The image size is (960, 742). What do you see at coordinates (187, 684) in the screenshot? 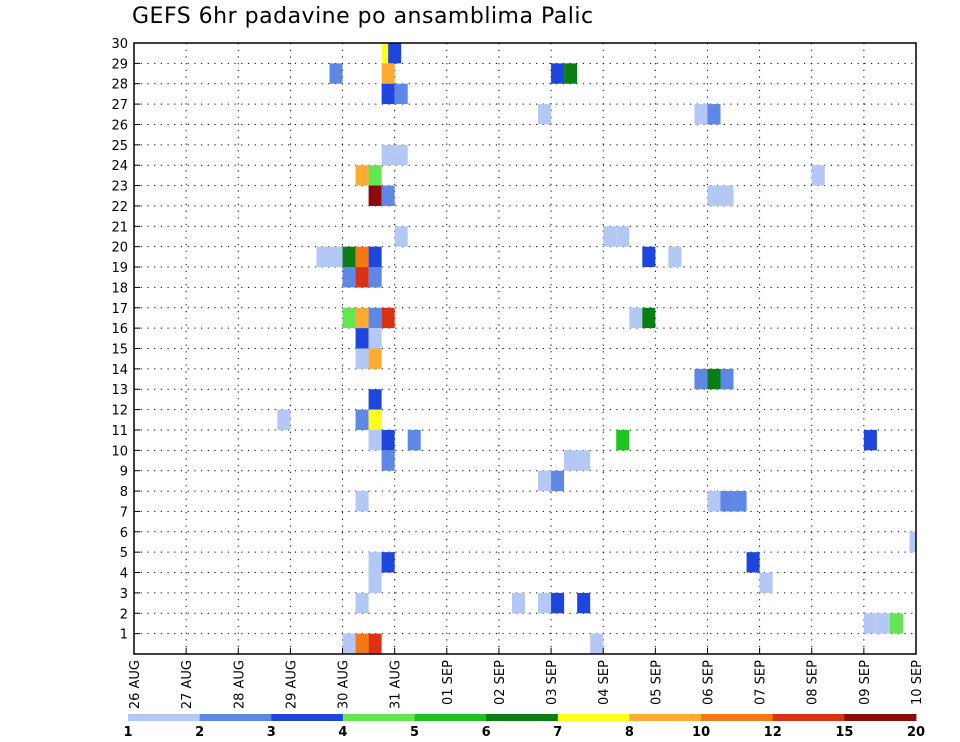
I see `x-tick-label: 27 AUG` at bounding box center [187, 684].